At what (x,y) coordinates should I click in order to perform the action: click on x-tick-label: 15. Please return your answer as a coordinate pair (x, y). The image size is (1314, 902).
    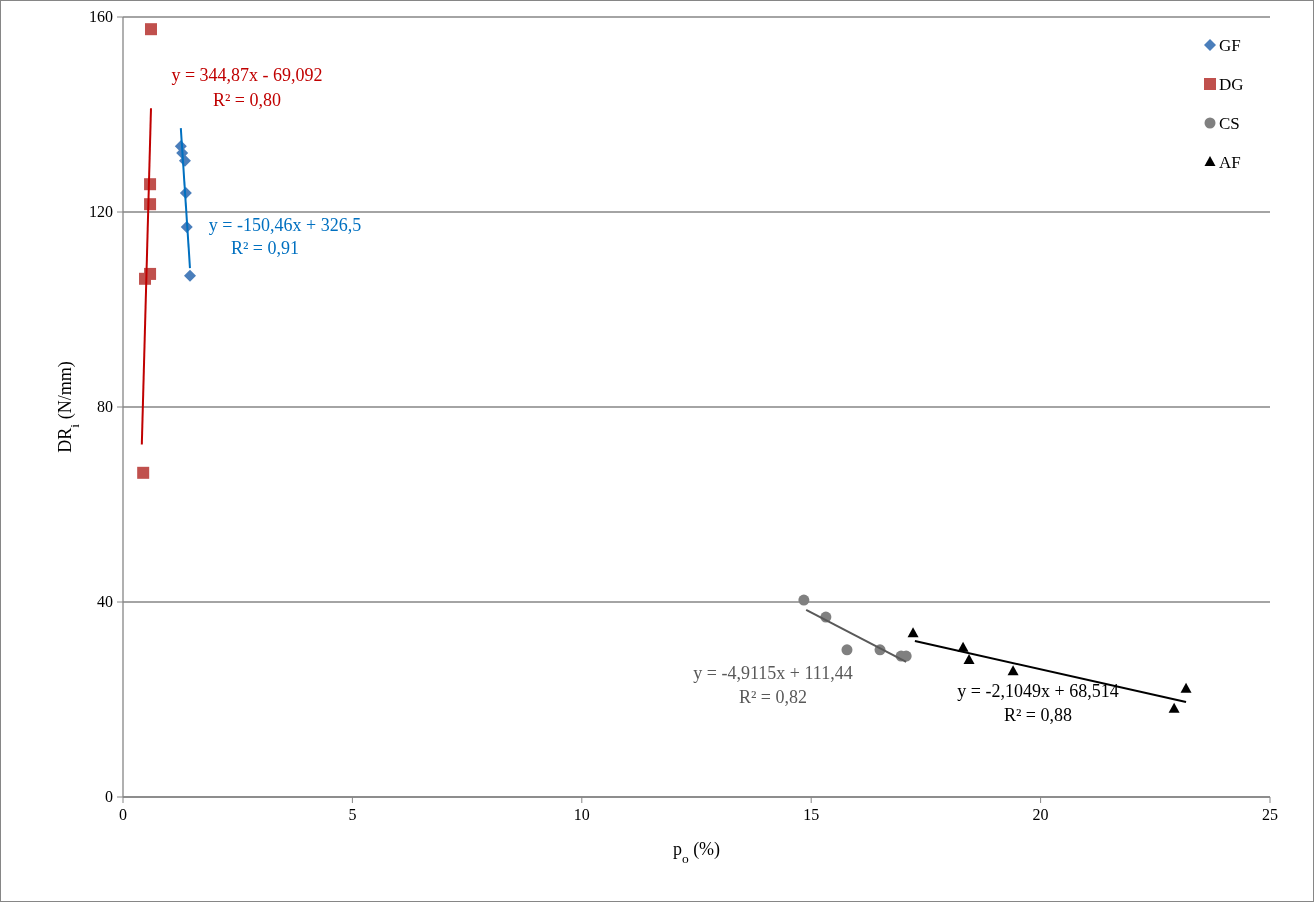
    Looking at the image, I should click on (811, 814).